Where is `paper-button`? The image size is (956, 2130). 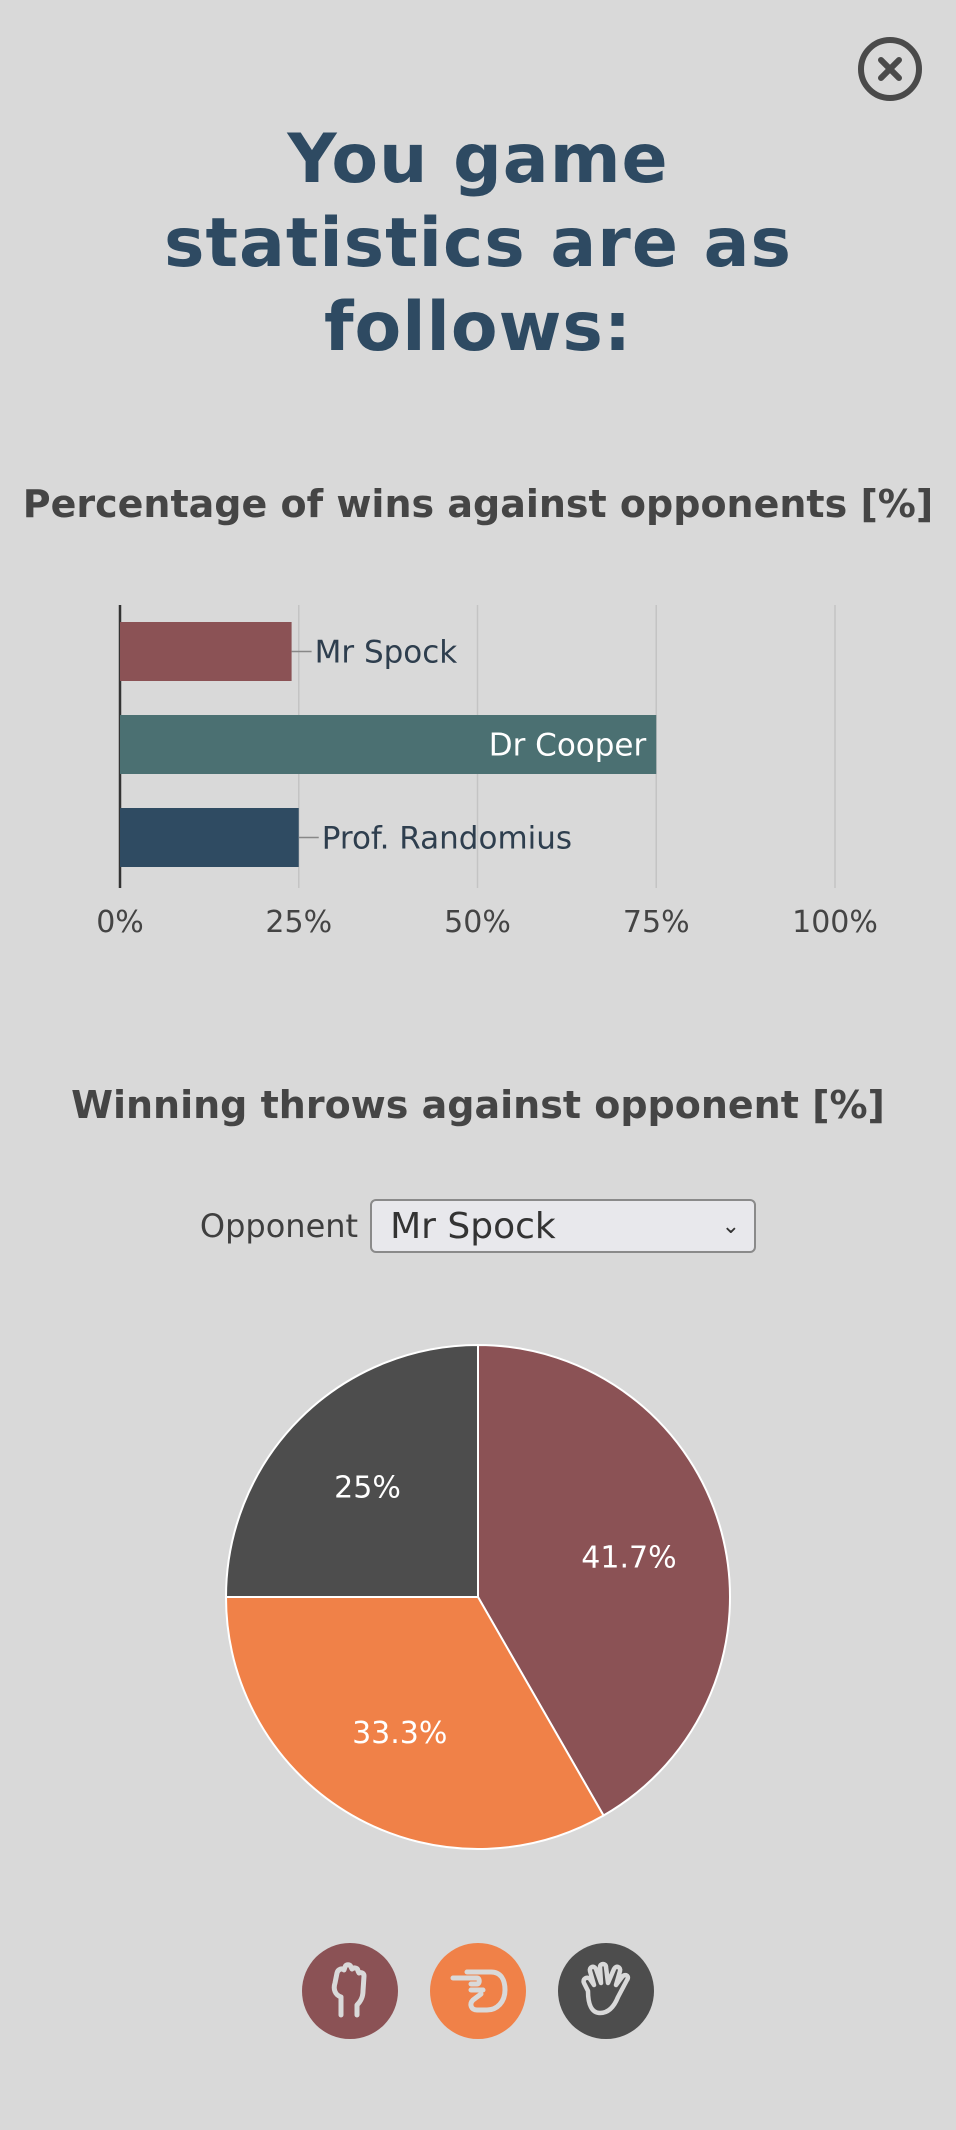 paper-button is located at coordinates (478, 1991).